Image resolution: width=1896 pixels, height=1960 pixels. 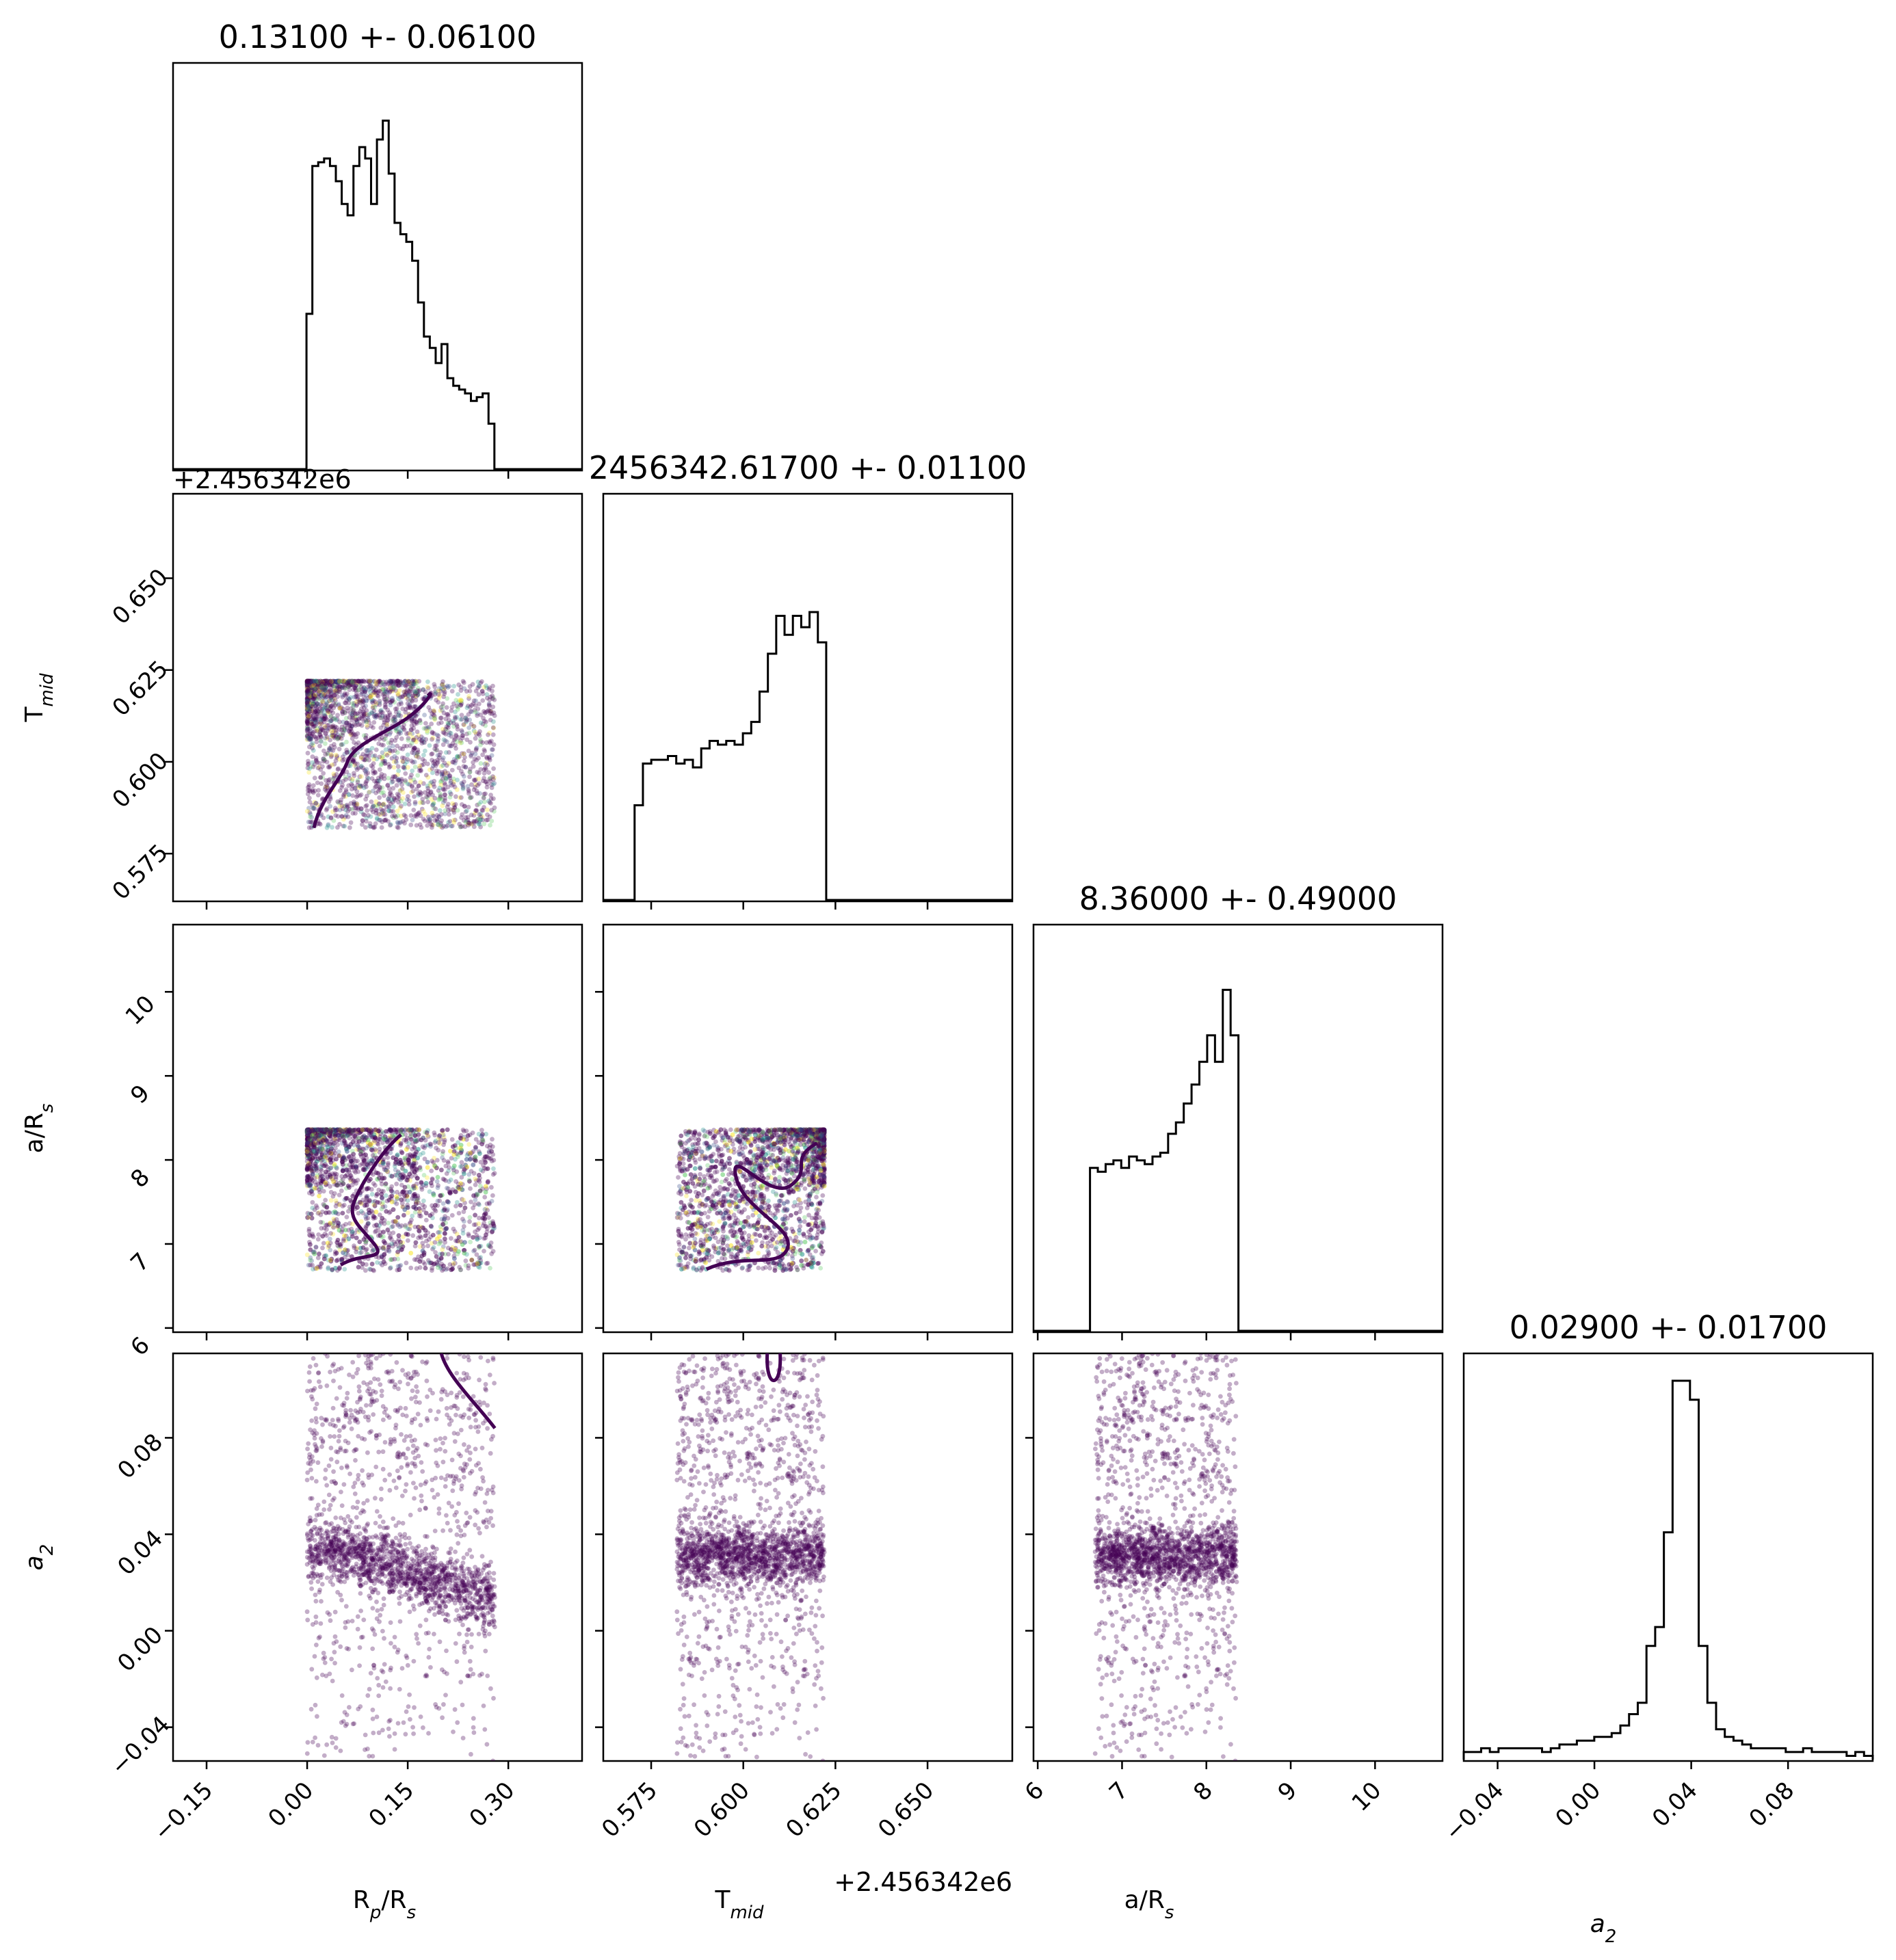 I want to click on x-tick-label-a2: 0.04, so click(x=1675, y=1805).